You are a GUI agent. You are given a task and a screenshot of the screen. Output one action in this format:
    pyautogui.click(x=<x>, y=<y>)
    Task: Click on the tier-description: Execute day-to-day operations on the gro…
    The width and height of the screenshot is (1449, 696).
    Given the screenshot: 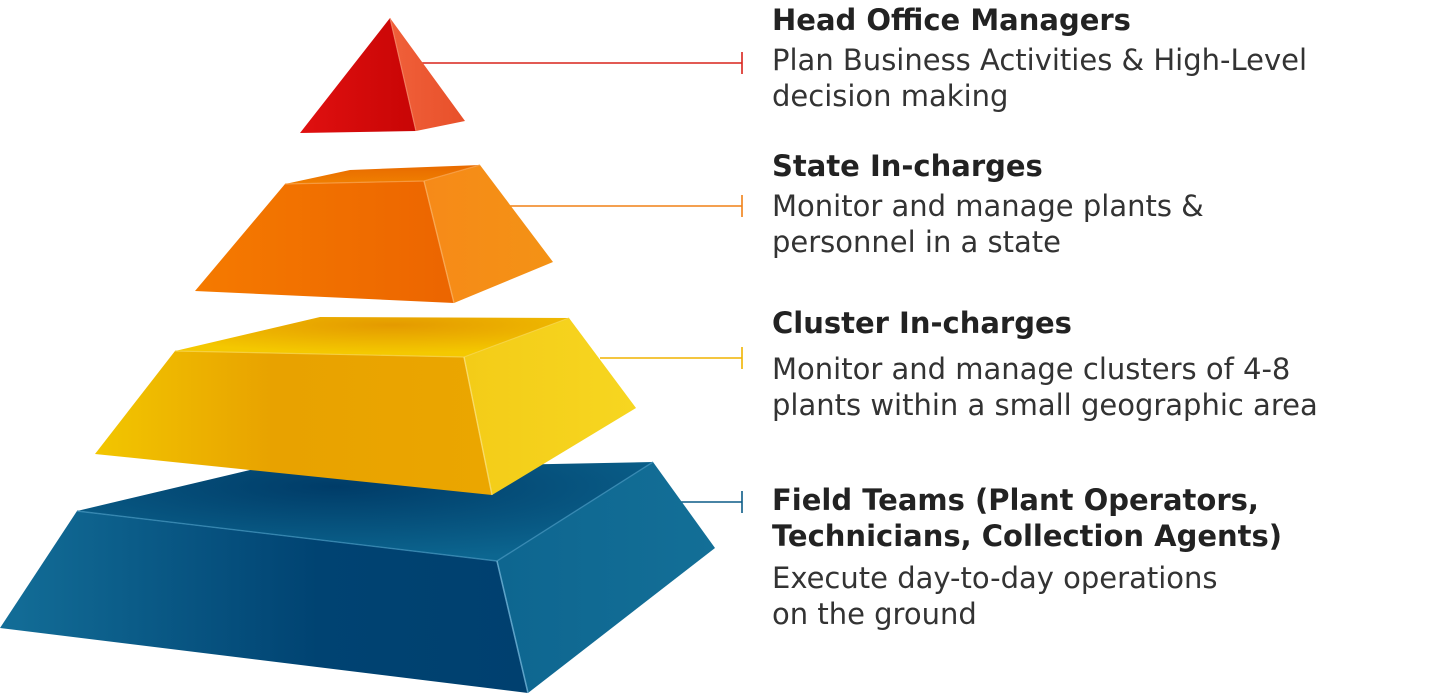 What is the action you would take?
    pyautogui.click(x=995, y=596)
    